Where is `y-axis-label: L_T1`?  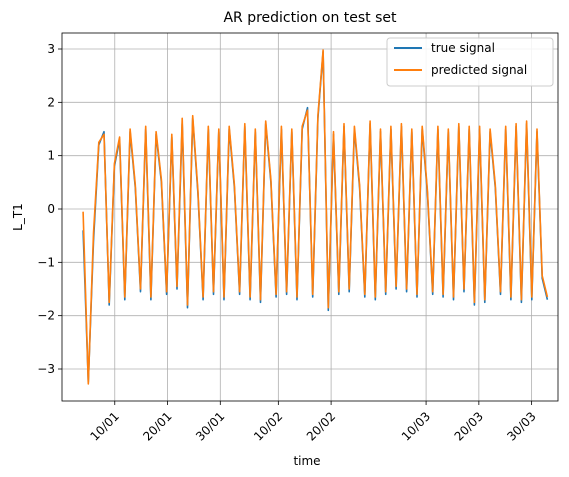
y-axis-label: L_T1 is located at coordinates (18, 217).